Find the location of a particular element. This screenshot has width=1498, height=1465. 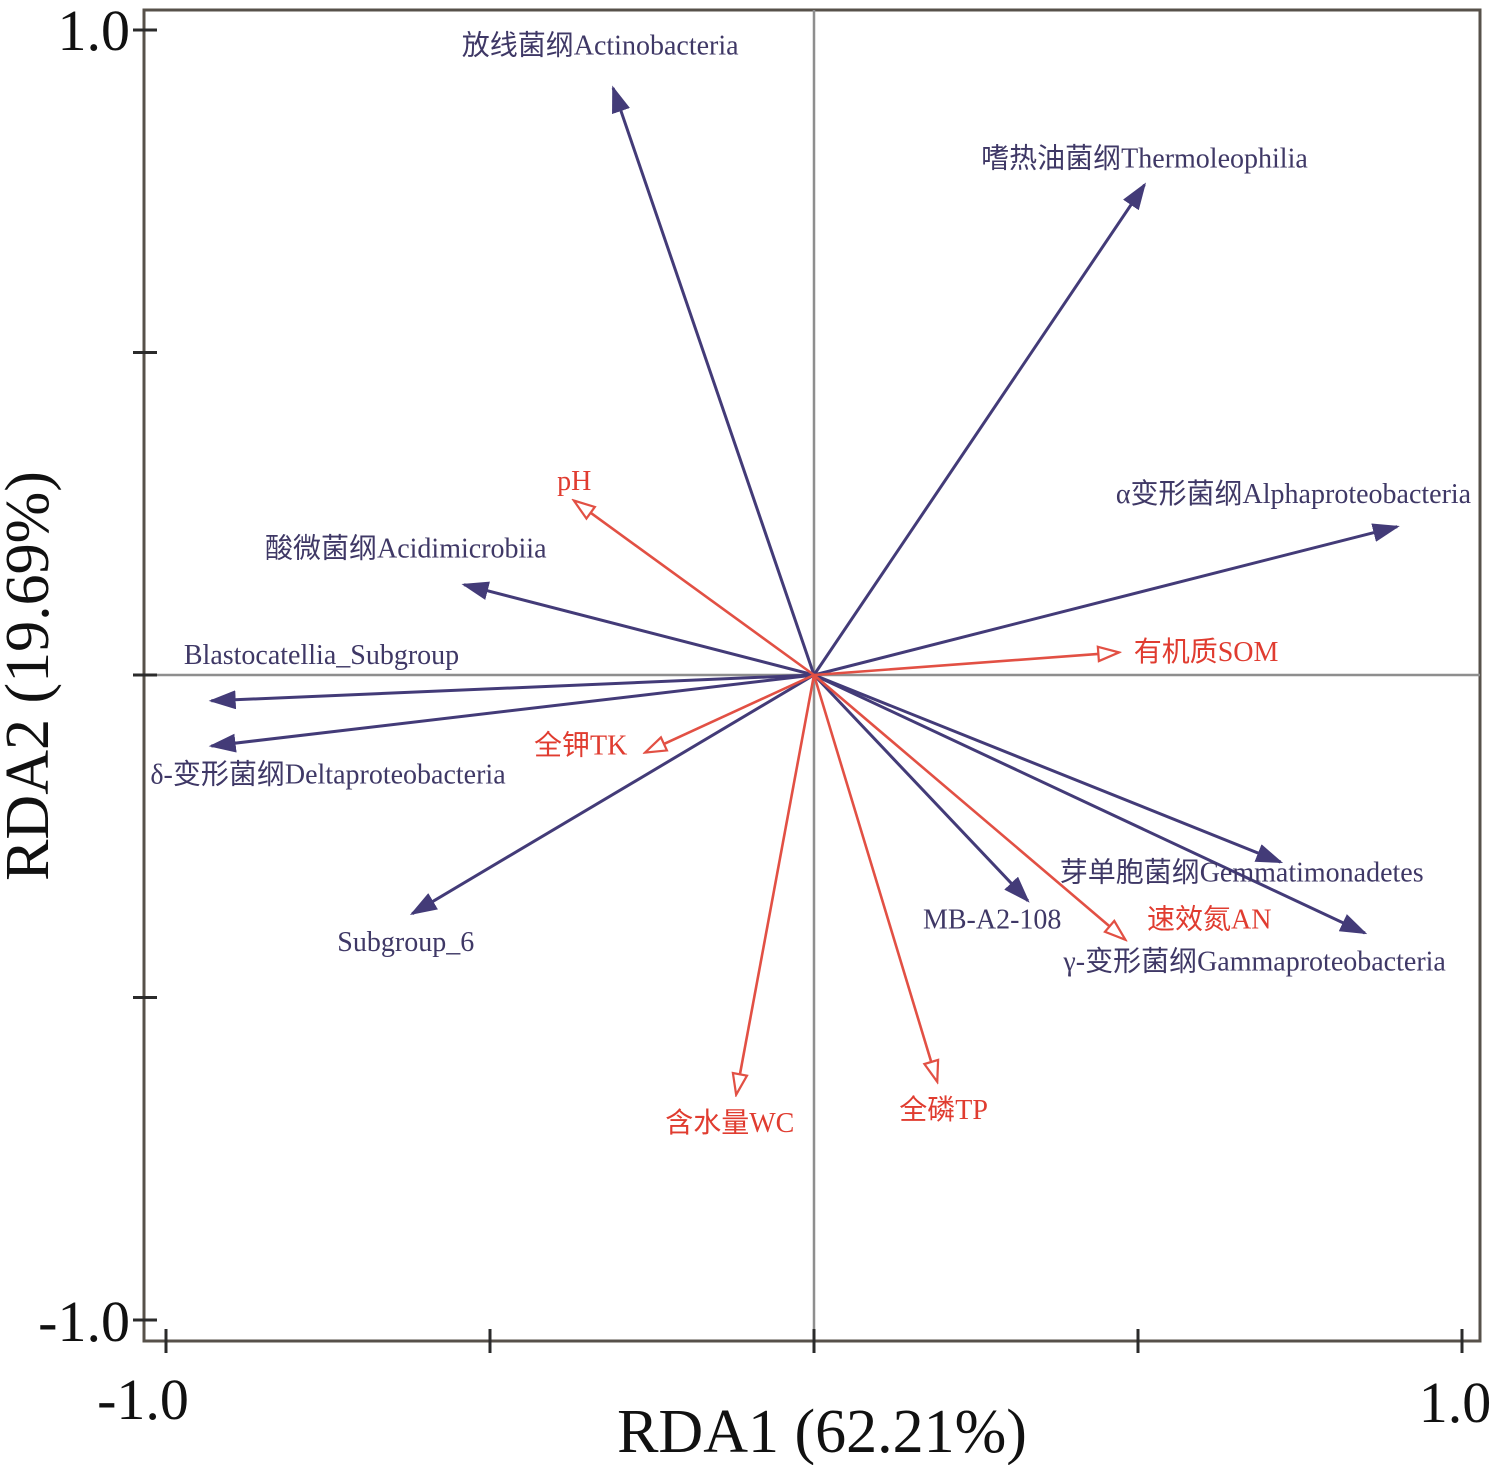

env-vector-tp is located at coordinates (874, 877).